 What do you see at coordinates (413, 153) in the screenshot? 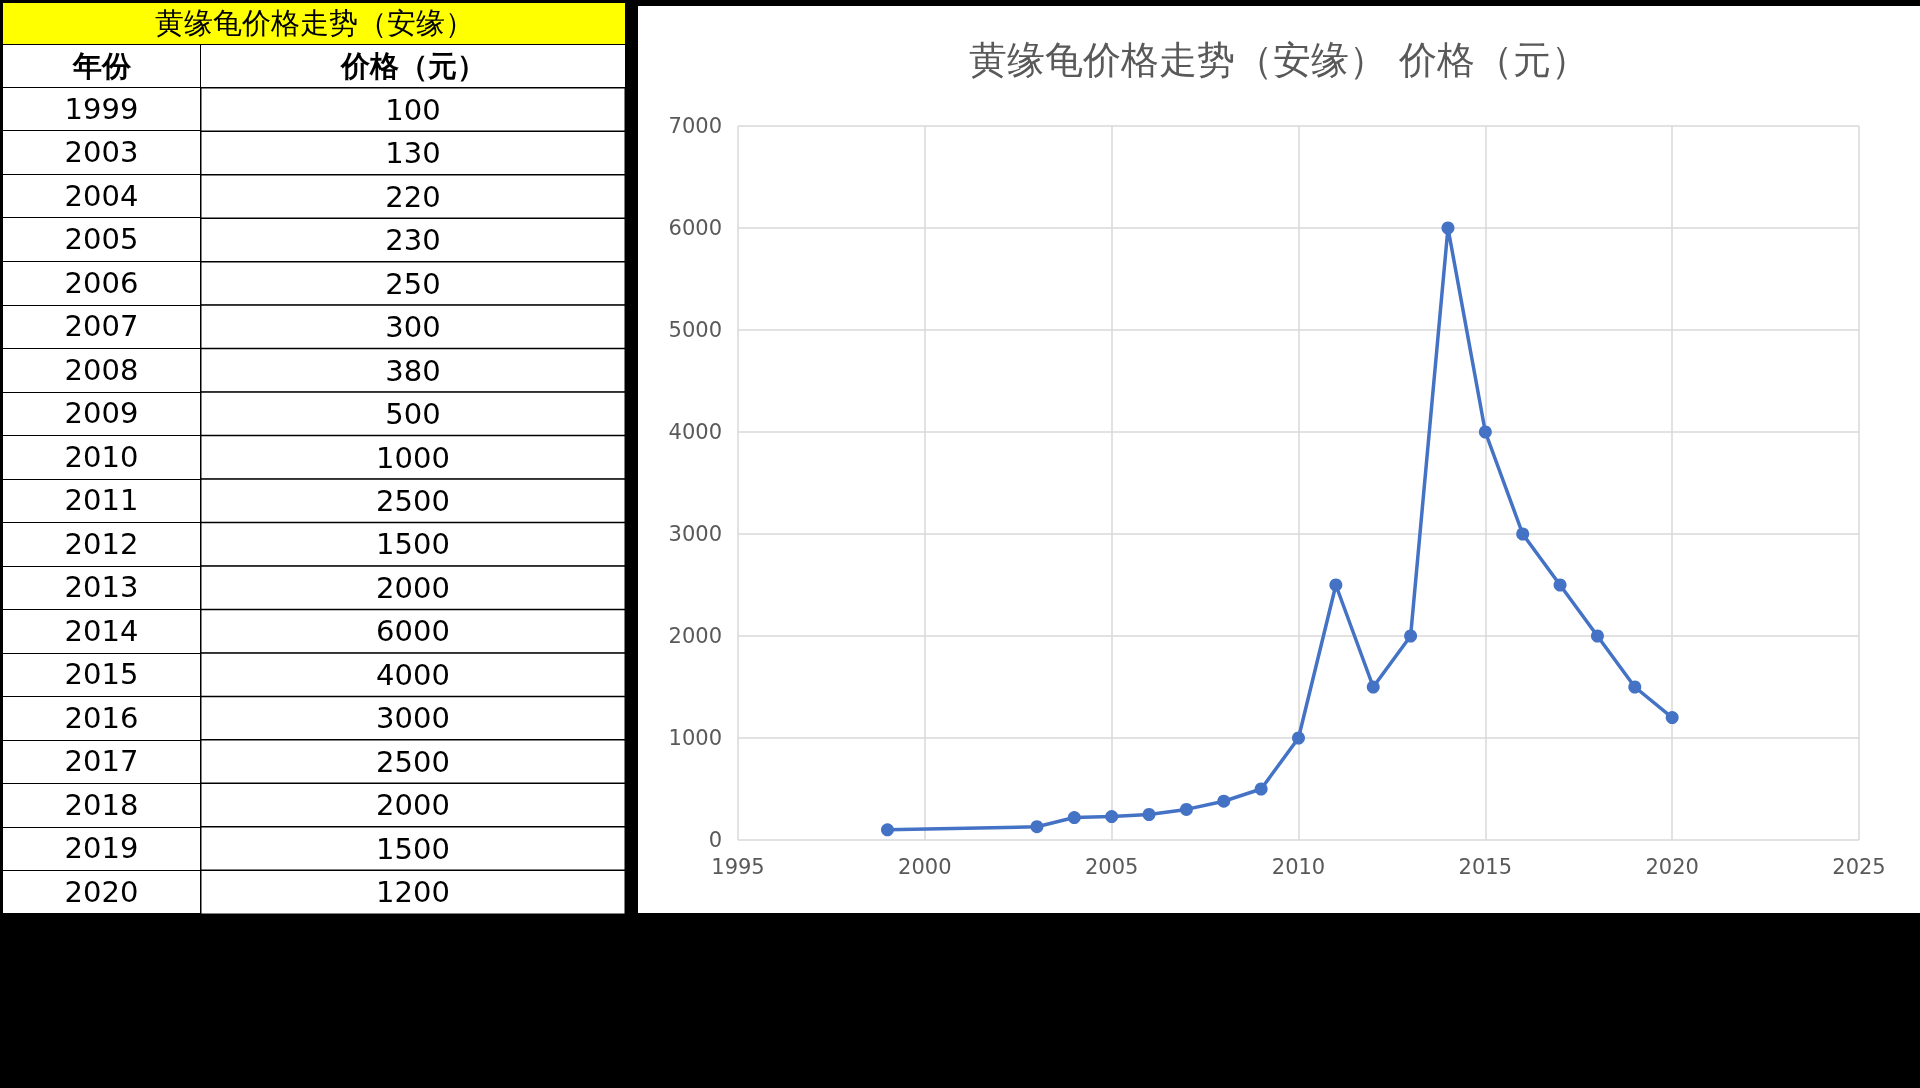
I see `data-label: 130` at bounding box center [413, 153].